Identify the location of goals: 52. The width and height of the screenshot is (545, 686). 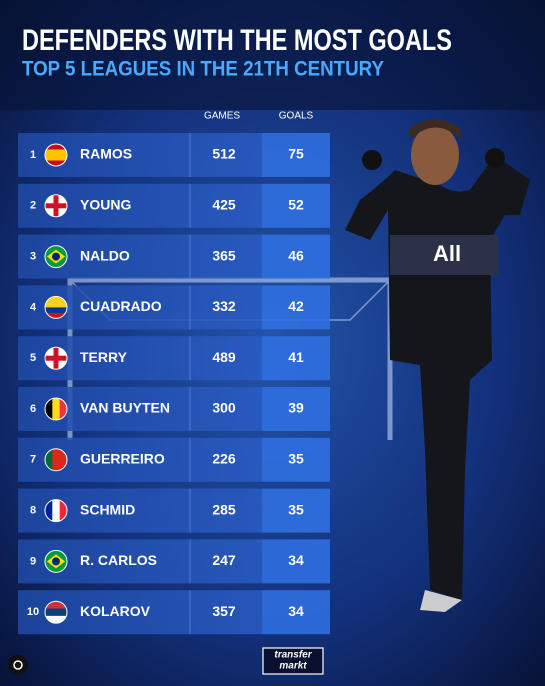
(296, 205).